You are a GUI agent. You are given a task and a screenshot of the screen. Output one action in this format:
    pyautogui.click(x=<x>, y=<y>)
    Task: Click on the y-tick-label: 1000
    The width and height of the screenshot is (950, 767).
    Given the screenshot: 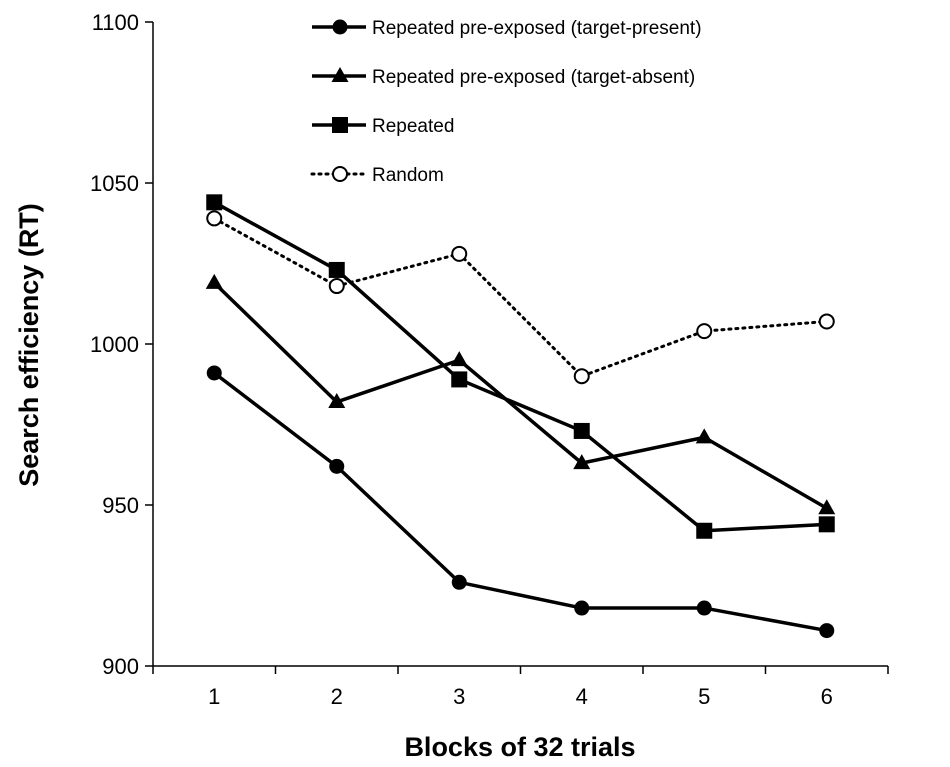 What is the action you would take?
    pyautogui.click(x=114, y=344)
    